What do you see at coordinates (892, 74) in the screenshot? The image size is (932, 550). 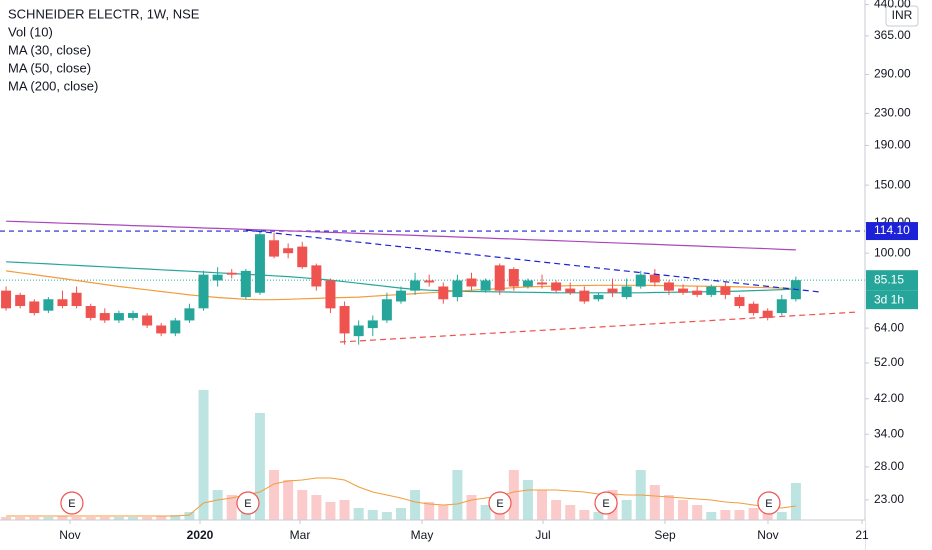 I see `y-tick-label: 290.00` at bounding box center [892, 74].